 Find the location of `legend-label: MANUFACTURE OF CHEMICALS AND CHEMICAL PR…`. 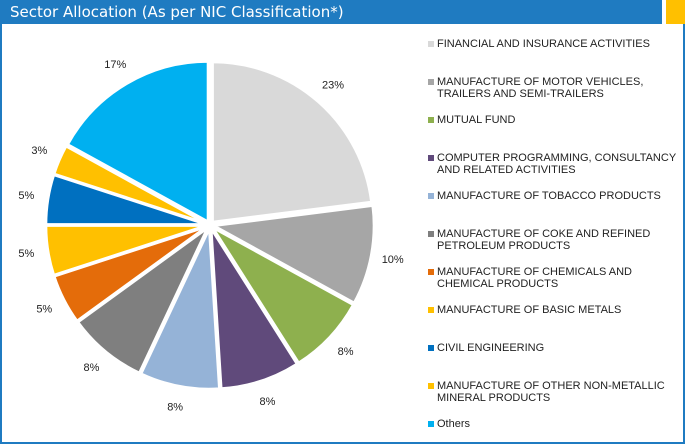

legend-label: MANUFACTURE OF CHEMICALS AND CHEMICAL PR… is located at coordinates (534, 278).